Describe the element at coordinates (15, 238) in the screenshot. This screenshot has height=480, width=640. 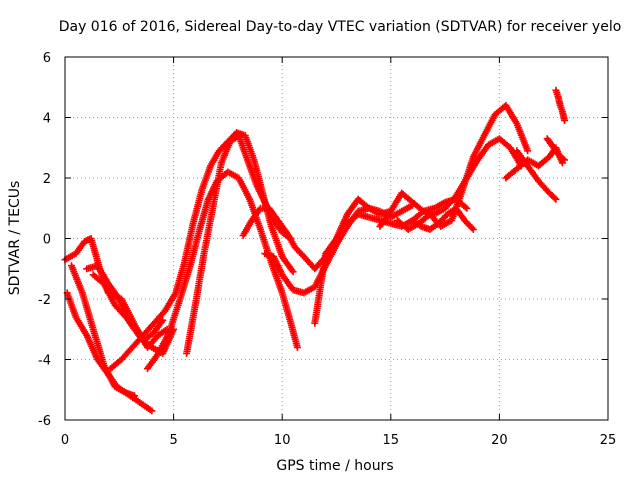
I see `y-axis-label: SDTVAR / TECUs` at that location.